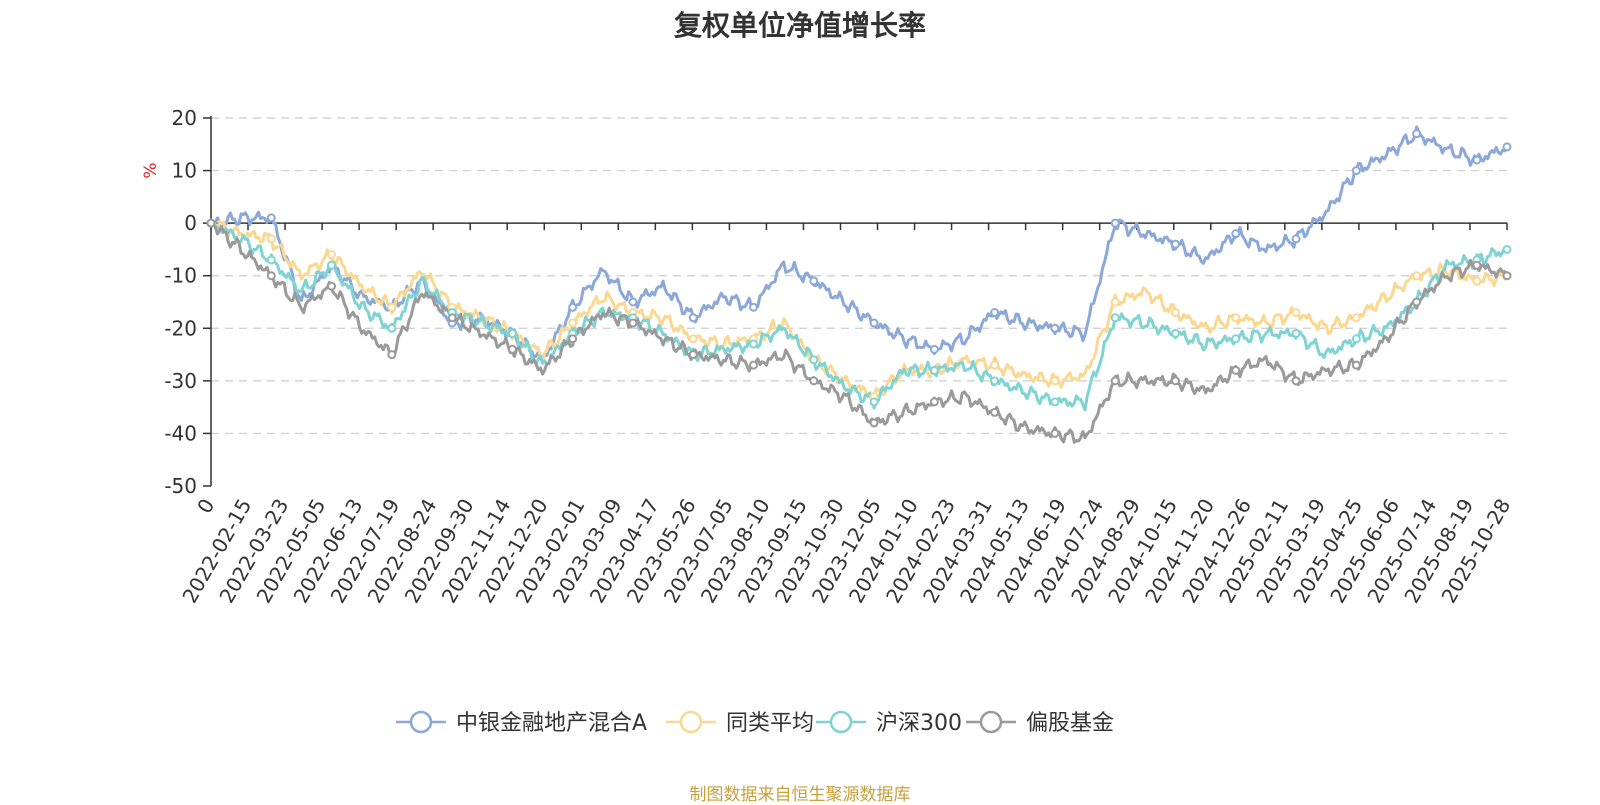 Image resolution: width=1600 pixels, height=805 pixels. I want to click on y-tick-label: -30, so click(180, 381).